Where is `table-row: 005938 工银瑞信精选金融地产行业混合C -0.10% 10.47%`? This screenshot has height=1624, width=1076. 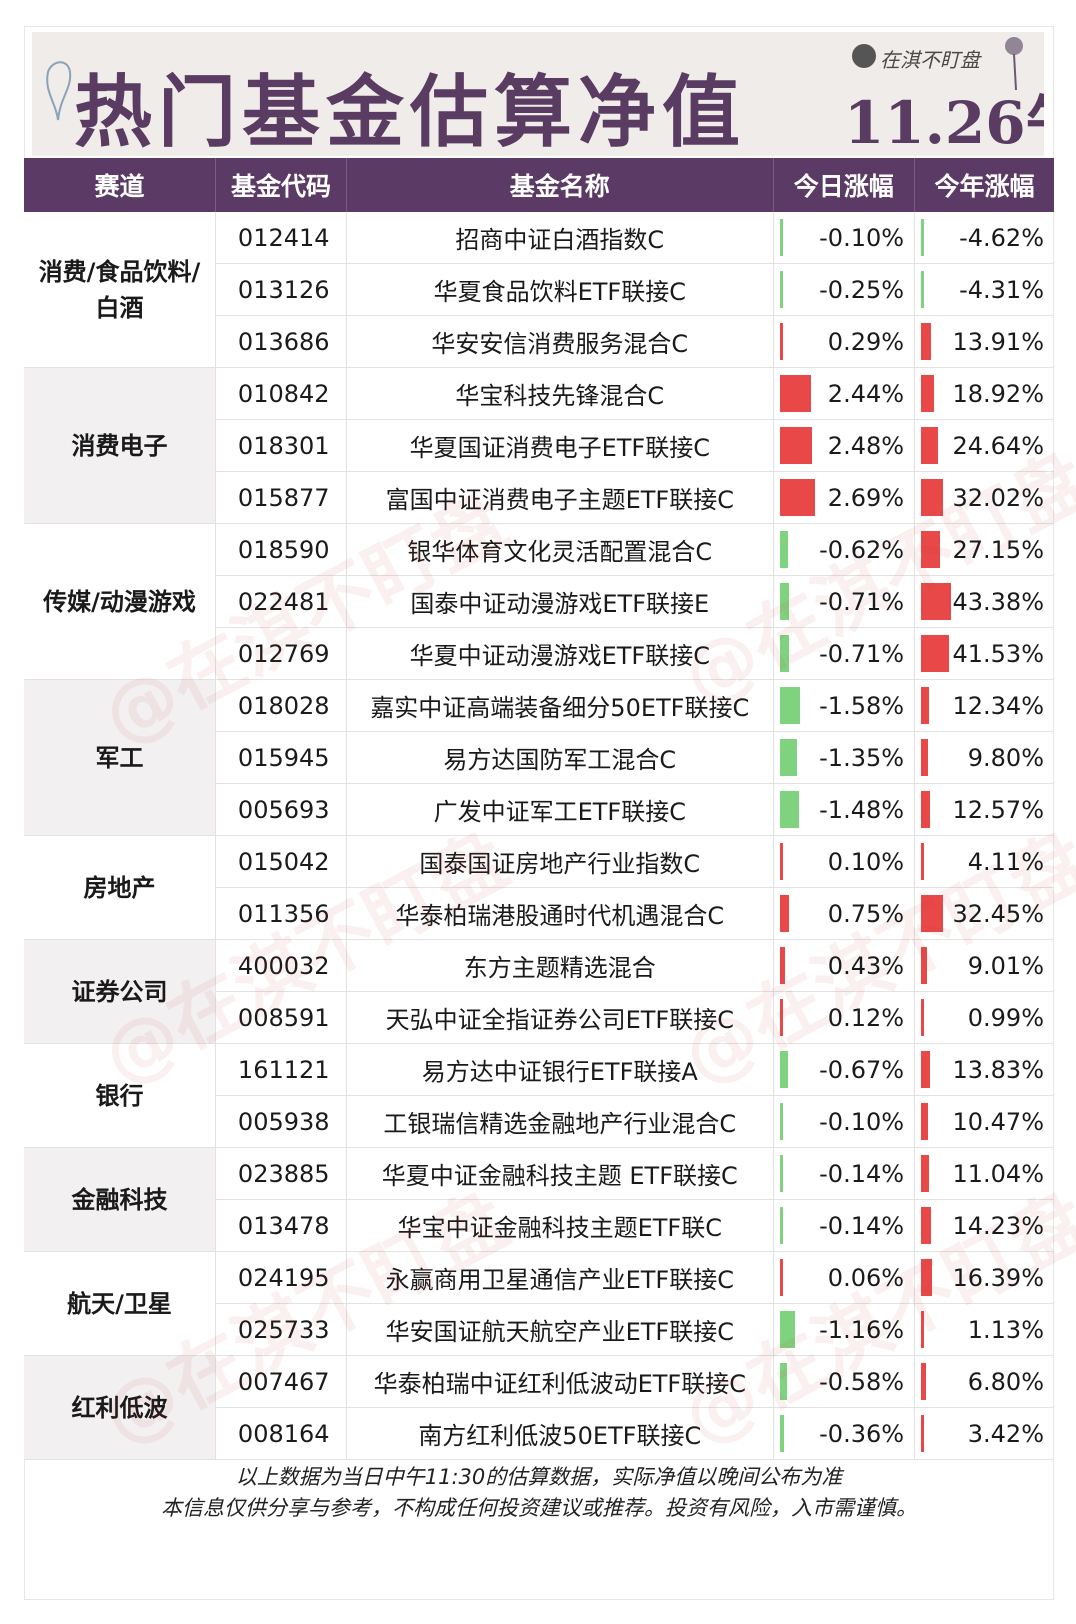 table-row: 005938 工银瑞信精选金融地产行业混合C -0.10% 10.47% is located at coordinates (539, 1121).